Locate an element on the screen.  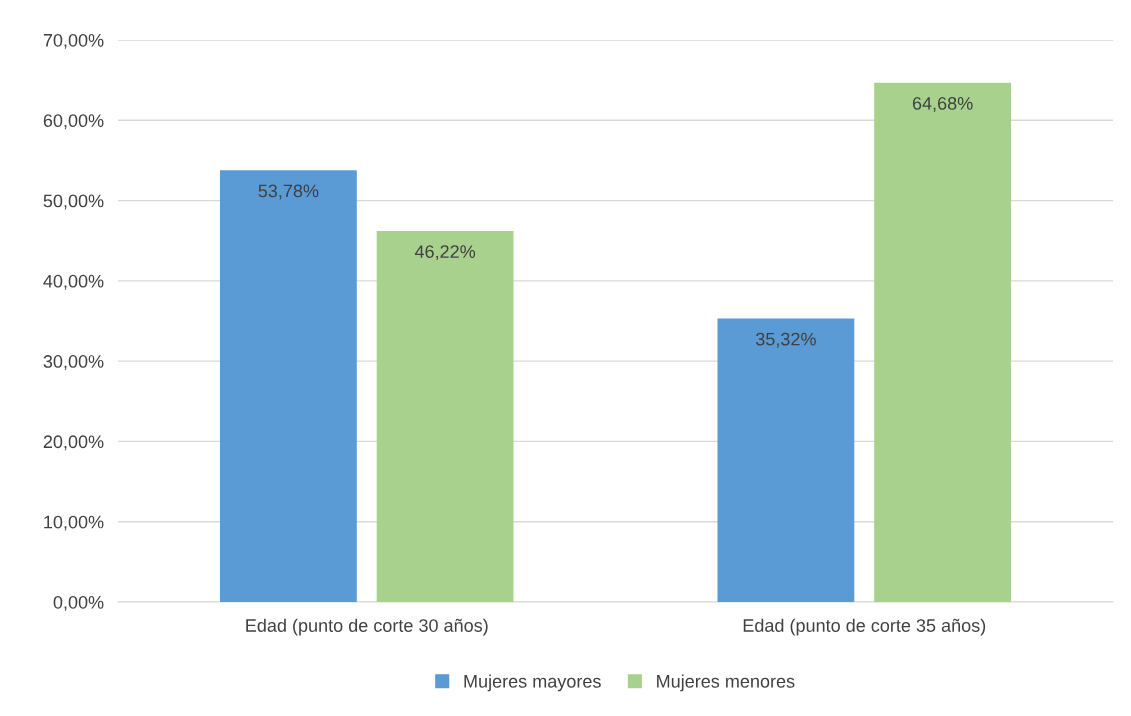
y-tick-label: 30,00% is located at coordinates (73, 362).